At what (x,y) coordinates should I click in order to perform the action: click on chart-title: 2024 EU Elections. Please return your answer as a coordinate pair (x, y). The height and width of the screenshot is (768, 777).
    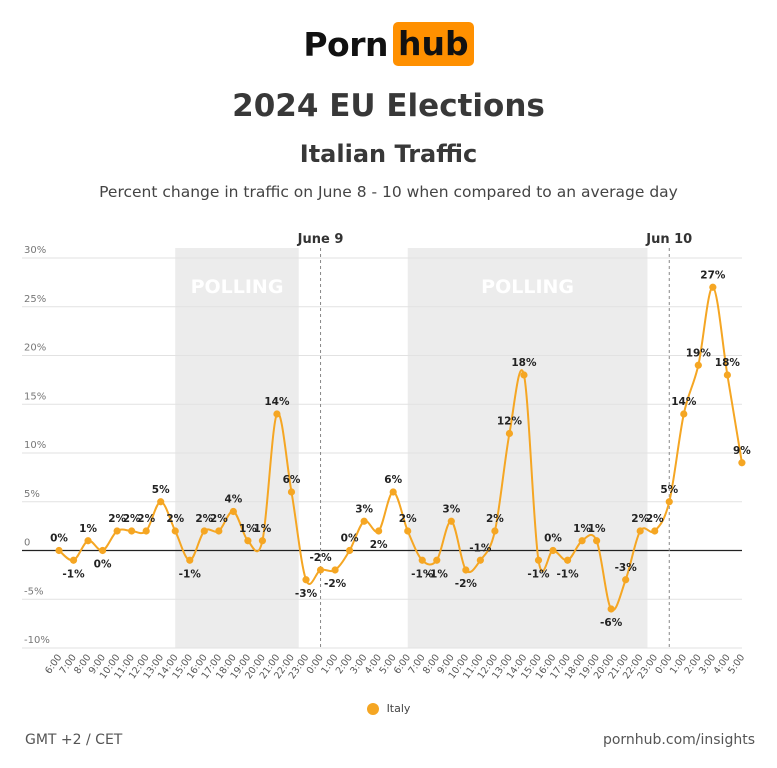
    Looking at the image, I should click on (388, 106).